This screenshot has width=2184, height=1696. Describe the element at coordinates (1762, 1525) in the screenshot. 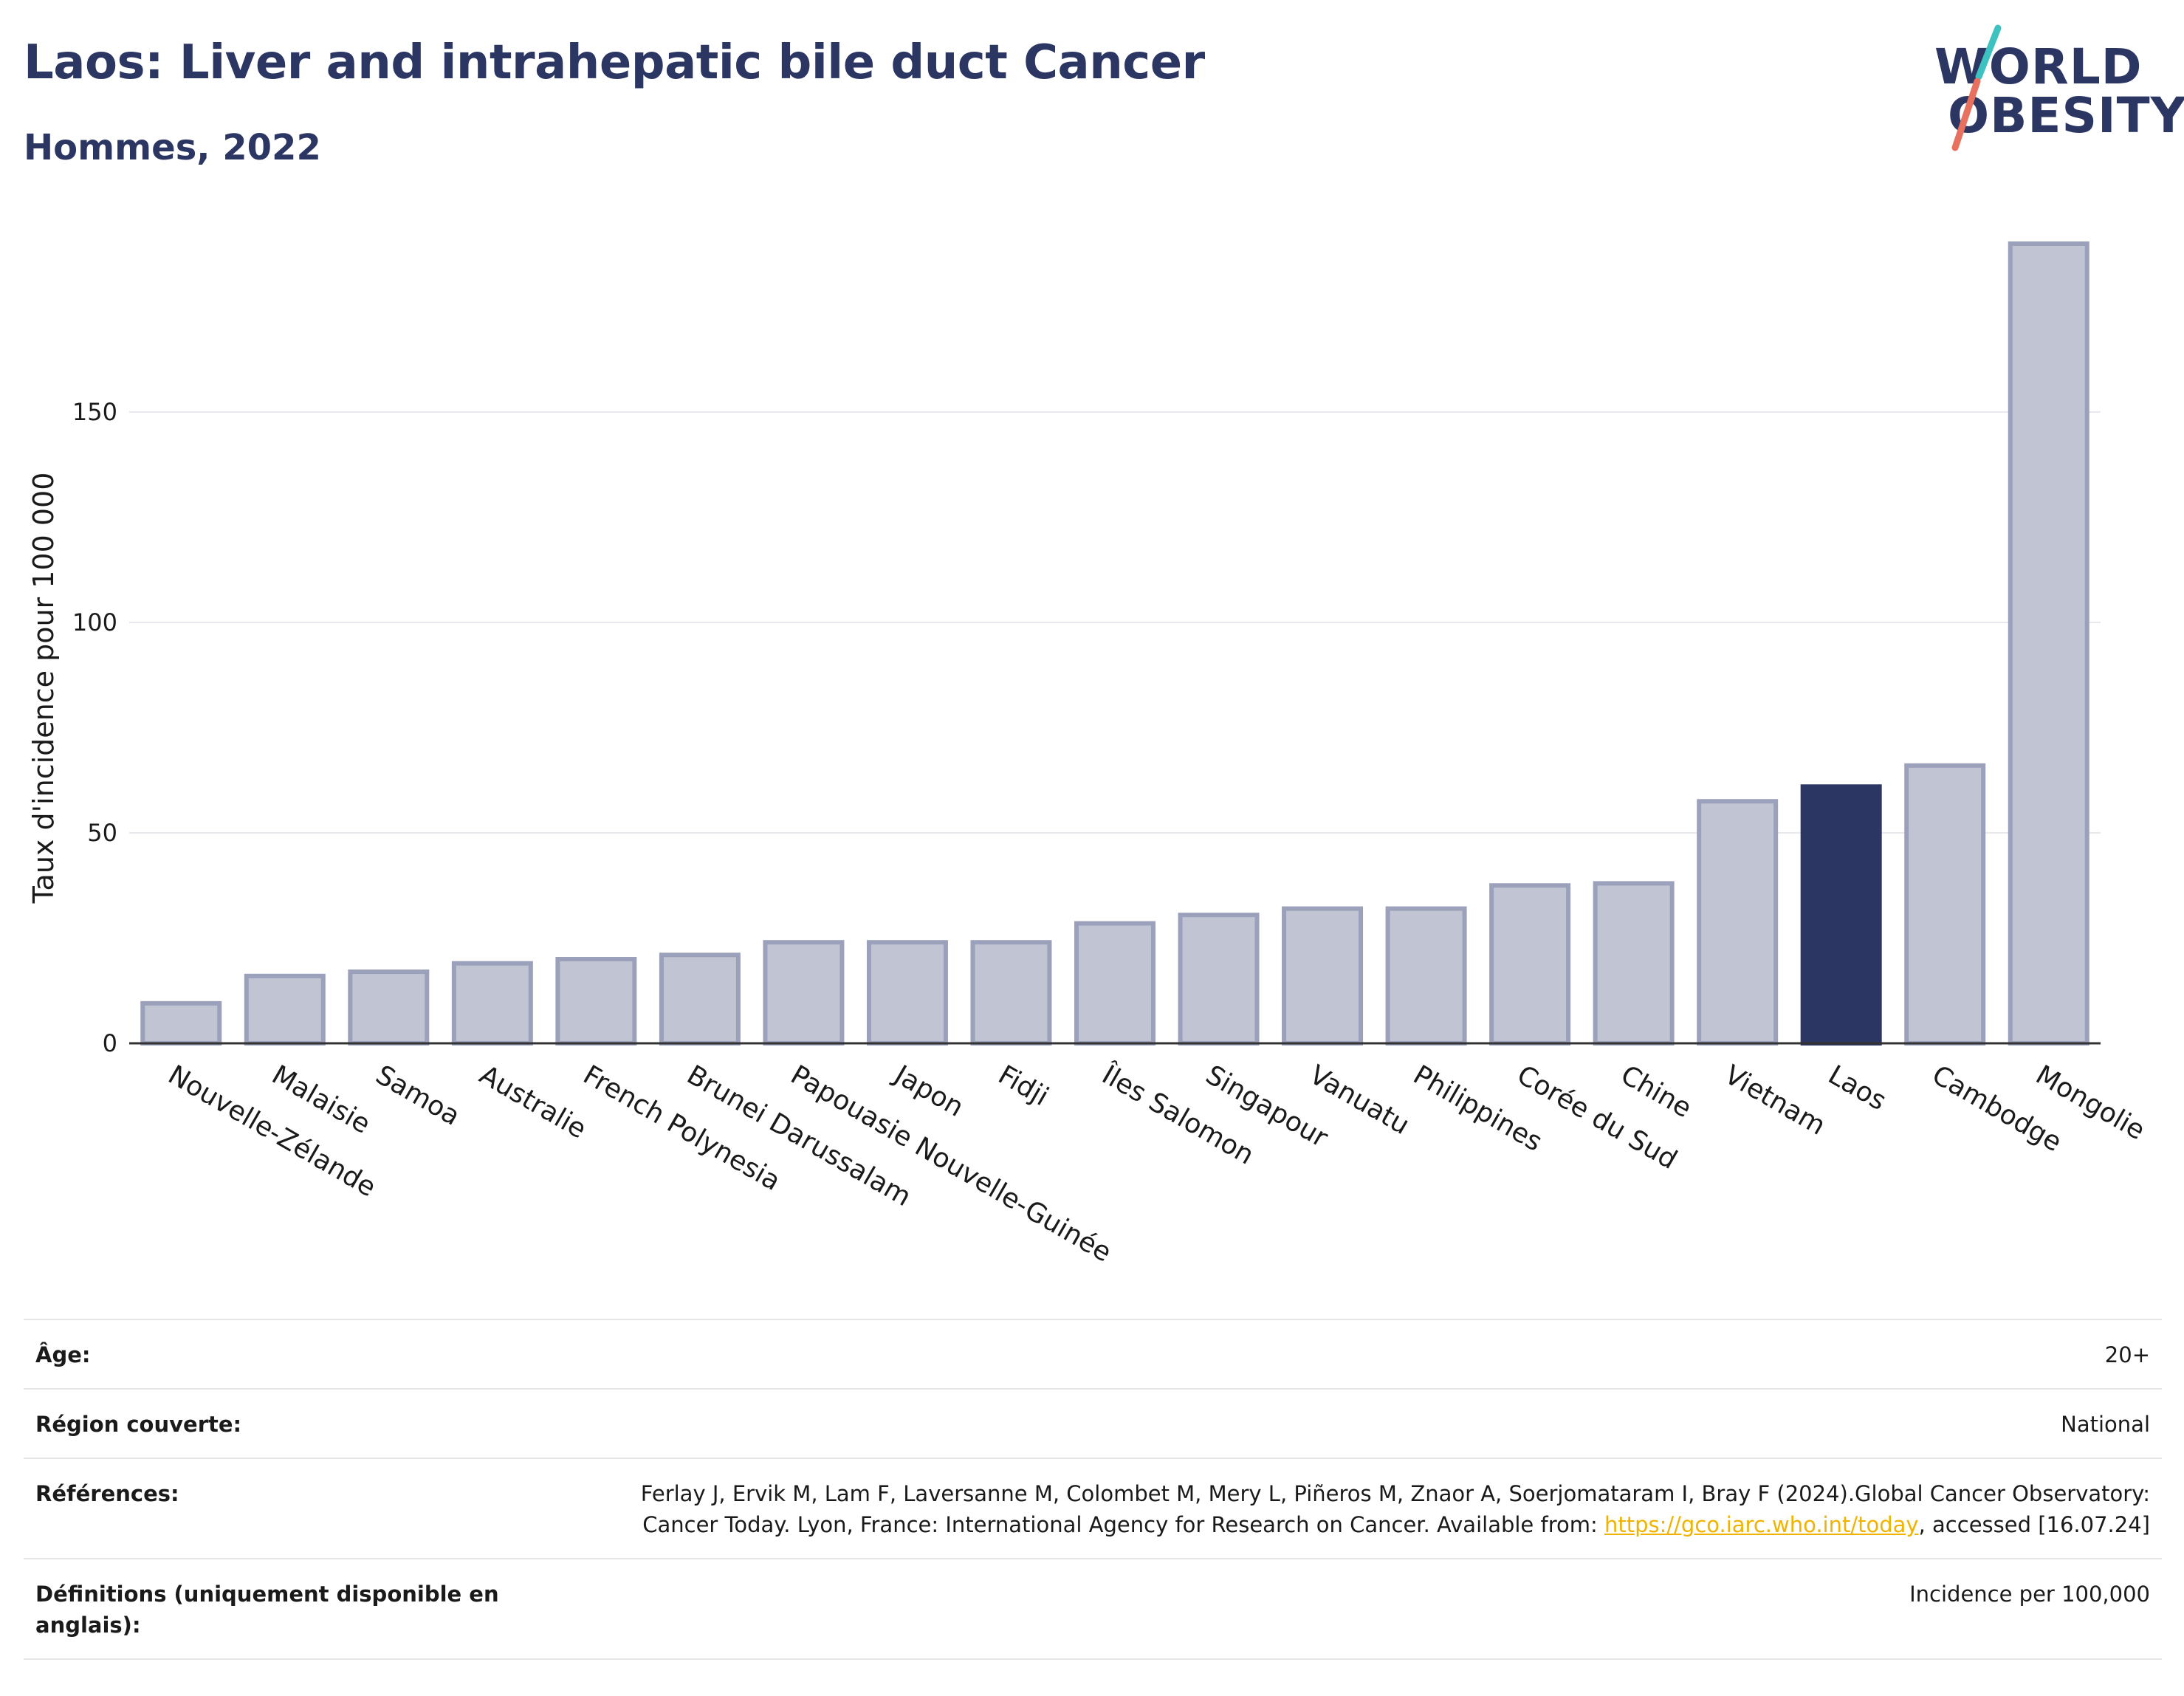

I see `reference-link: https://gco.iarc.who.int/today` at that location.